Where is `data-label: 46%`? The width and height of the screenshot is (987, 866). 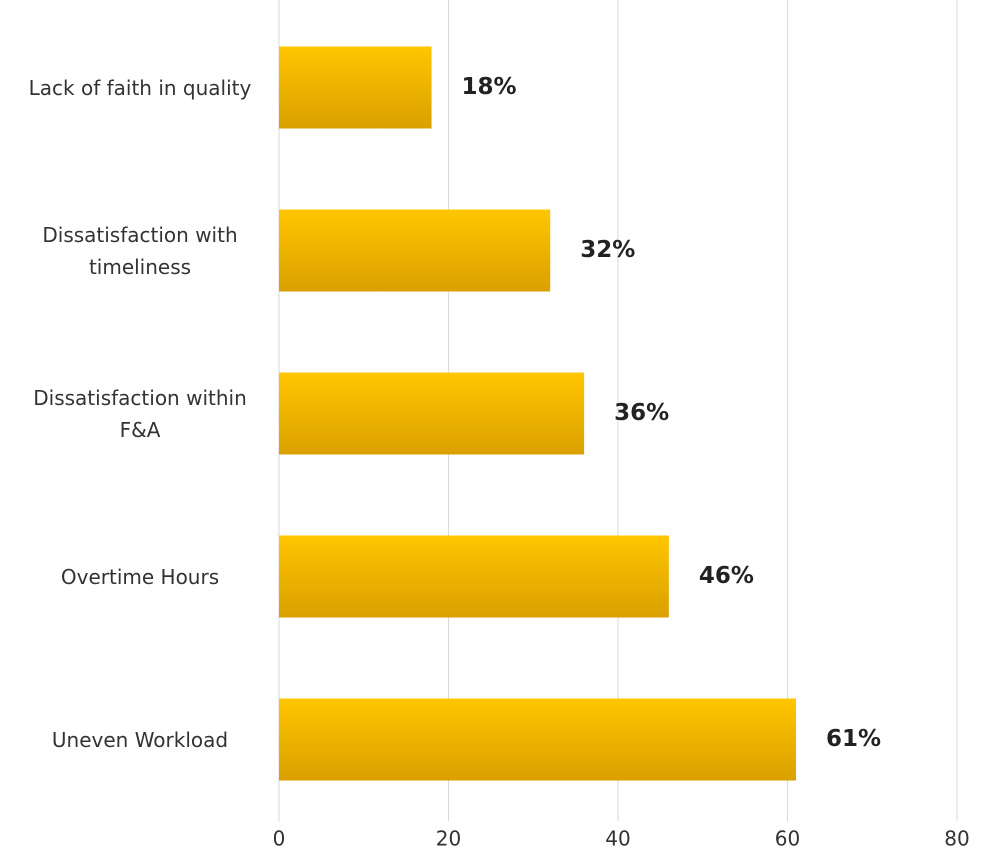 data-label: 46% is located at coordinates (726, 576).